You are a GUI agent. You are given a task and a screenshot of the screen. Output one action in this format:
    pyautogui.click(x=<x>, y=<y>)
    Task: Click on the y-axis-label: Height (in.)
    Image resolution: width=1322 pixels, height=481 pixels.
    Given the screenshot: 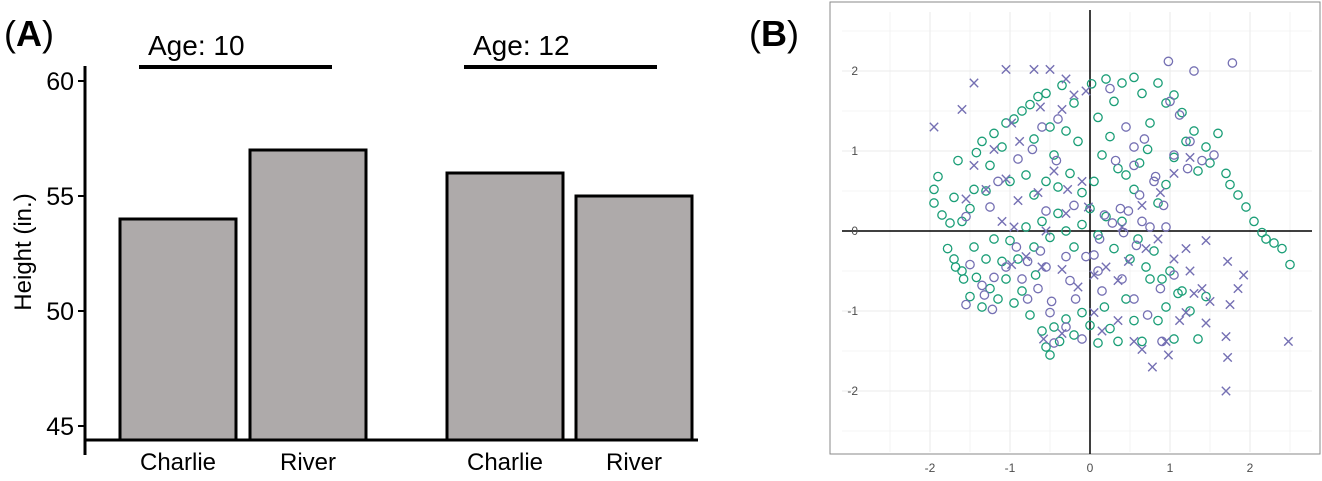 What is the action you would take?
    pyautogui.click(x=23, y=251)
    